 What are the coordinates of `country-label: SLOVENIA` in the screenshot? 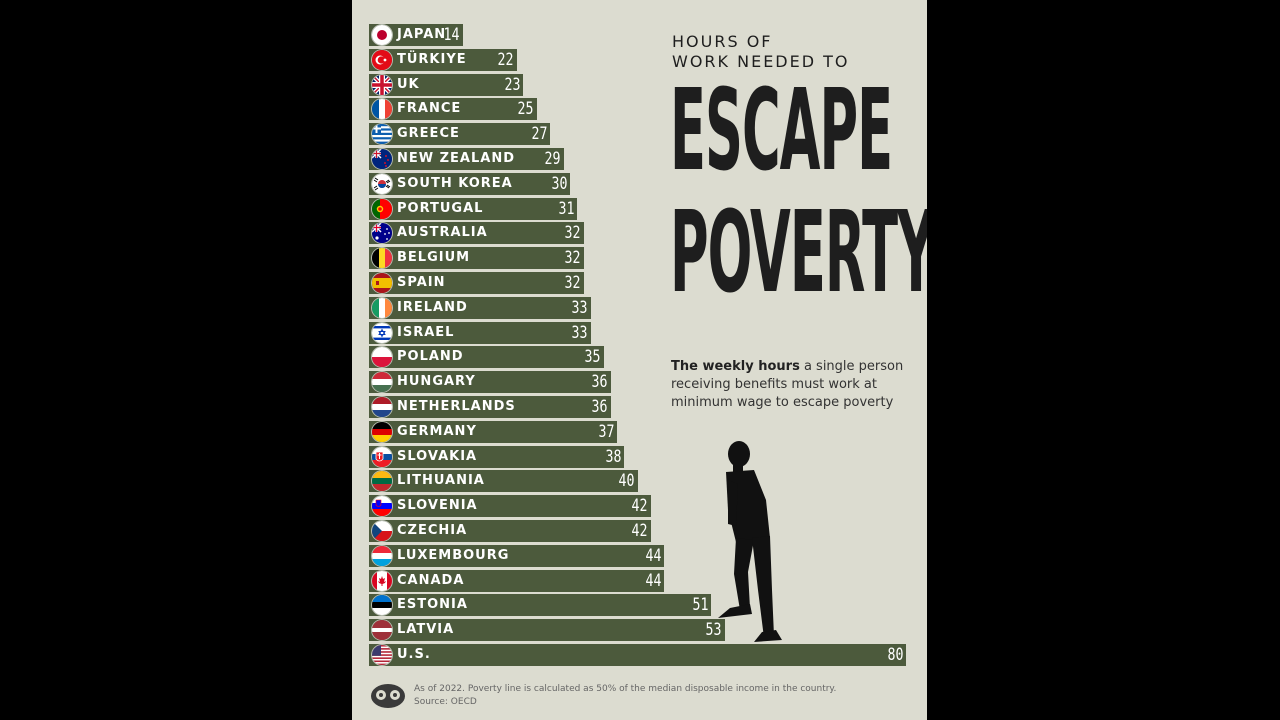 It's located at (437, 506).